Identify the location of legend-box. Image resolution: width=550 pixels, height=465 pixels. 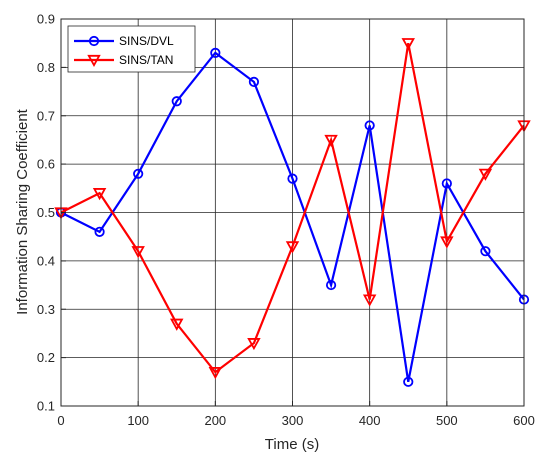
(131, 49).